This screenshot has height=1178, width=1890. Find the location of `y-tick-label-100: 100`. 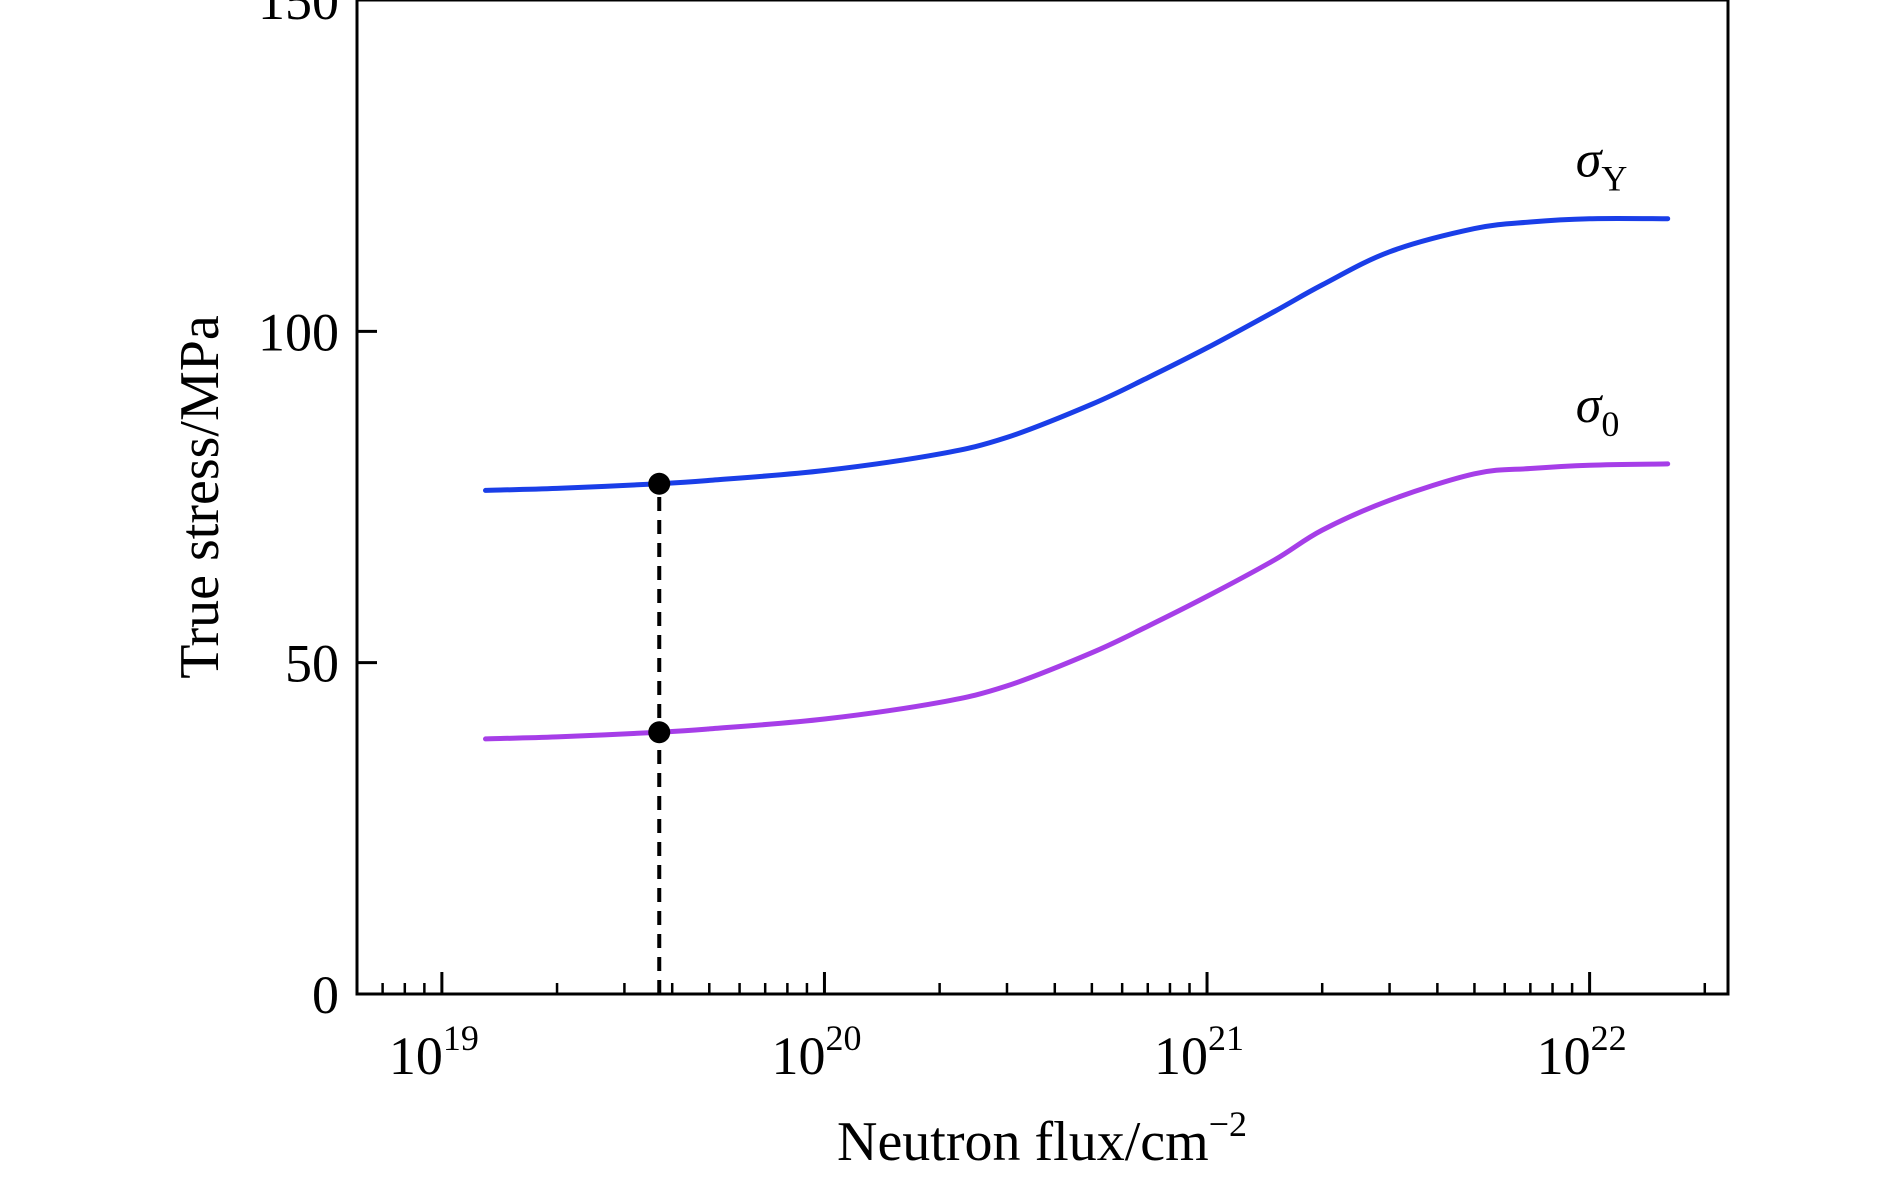

y-tick-label-100: 100 is located at coordinates (298, 332).